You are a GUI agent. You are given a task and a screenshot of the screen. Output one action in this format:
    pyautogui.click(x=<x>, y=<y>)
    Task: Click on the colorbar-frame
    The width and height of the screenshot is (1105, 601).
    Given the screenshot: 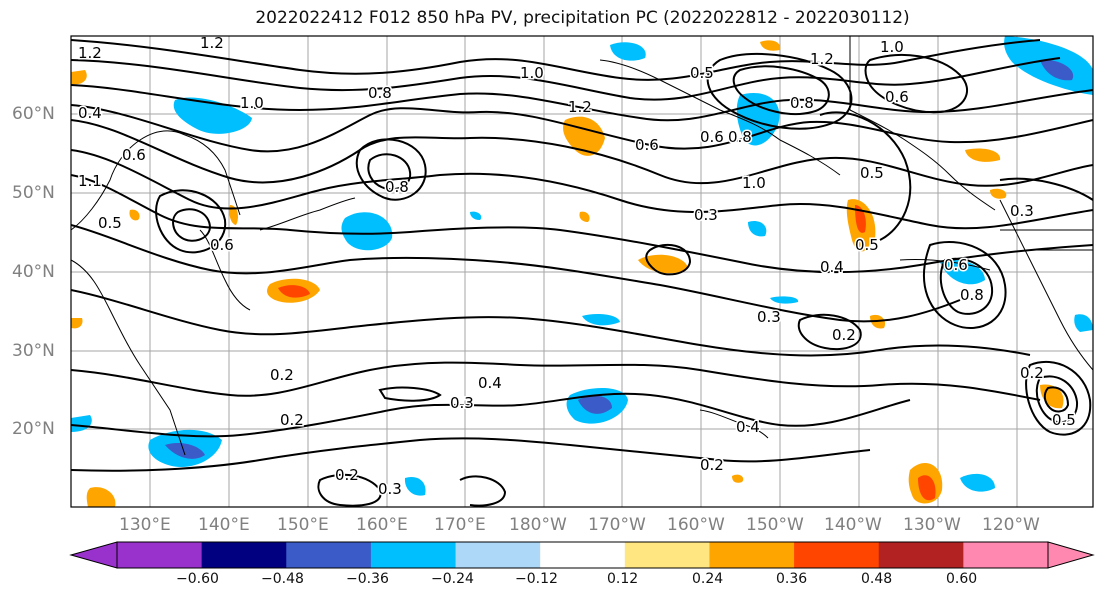 What is the action you would take?
    pyautogui.click(x=582, y=555)
    